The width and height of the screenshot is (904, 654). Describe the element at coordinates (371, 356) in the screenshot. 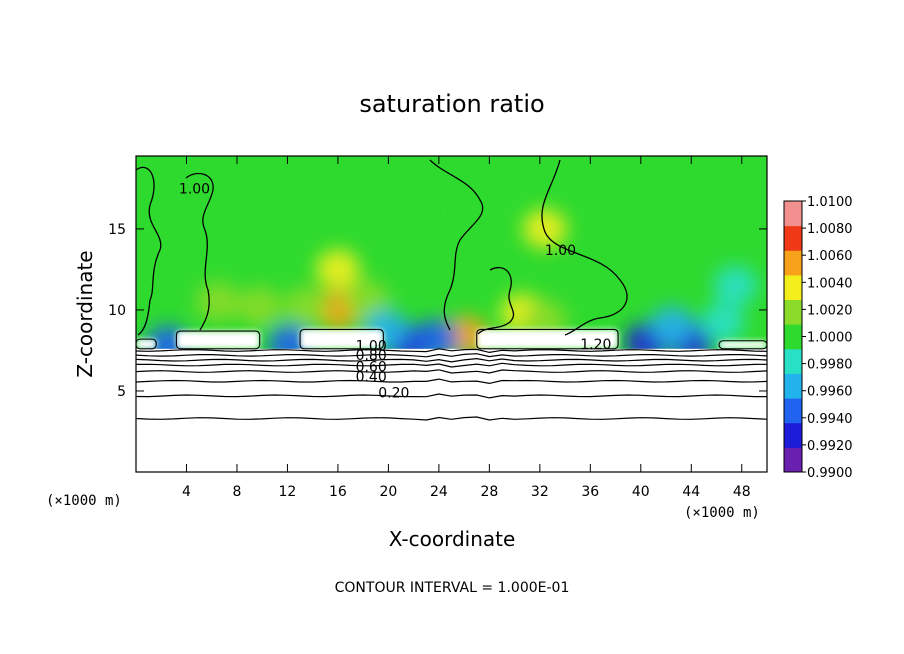

I see `contour-label: 0.80` at that location.